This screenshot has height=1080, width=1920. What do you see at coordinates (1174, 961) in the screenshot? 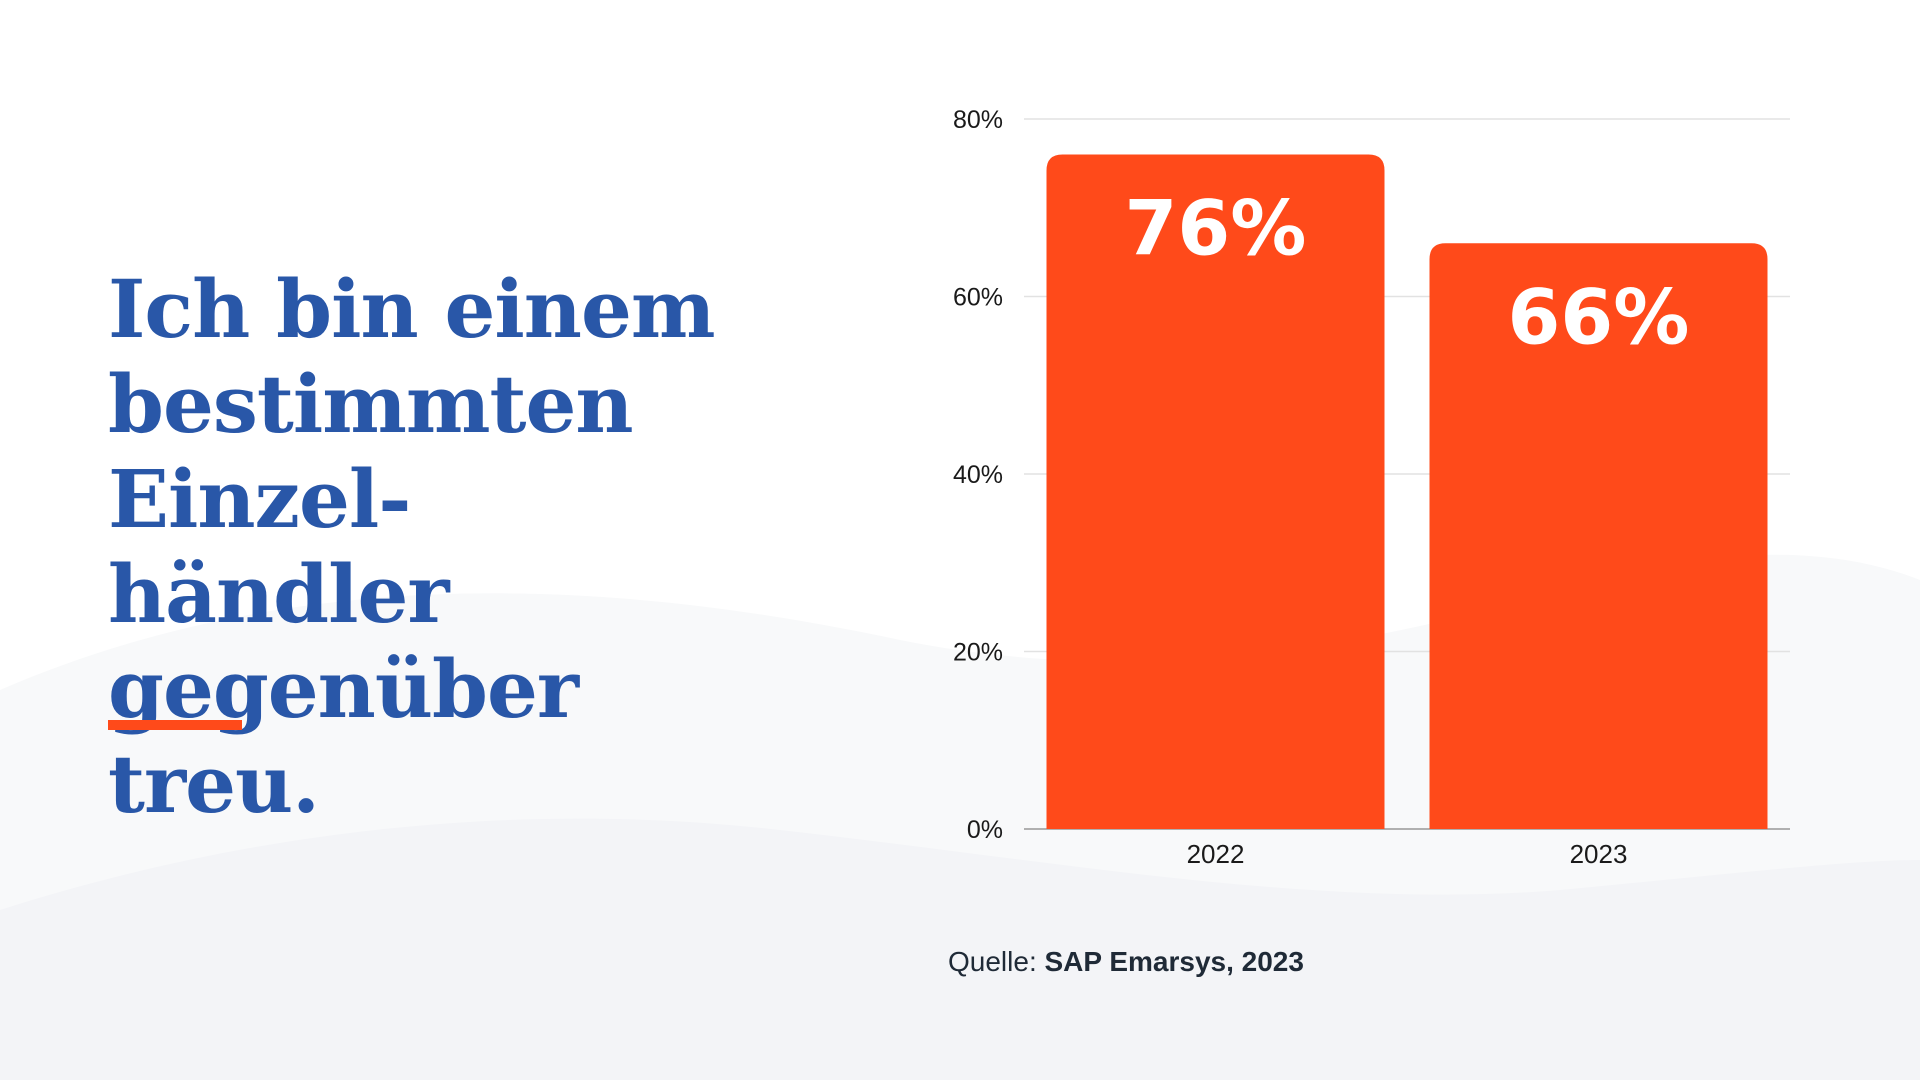
I see `source-name: SAP Emarsys, 2023` at bounding box center [1174, 961].